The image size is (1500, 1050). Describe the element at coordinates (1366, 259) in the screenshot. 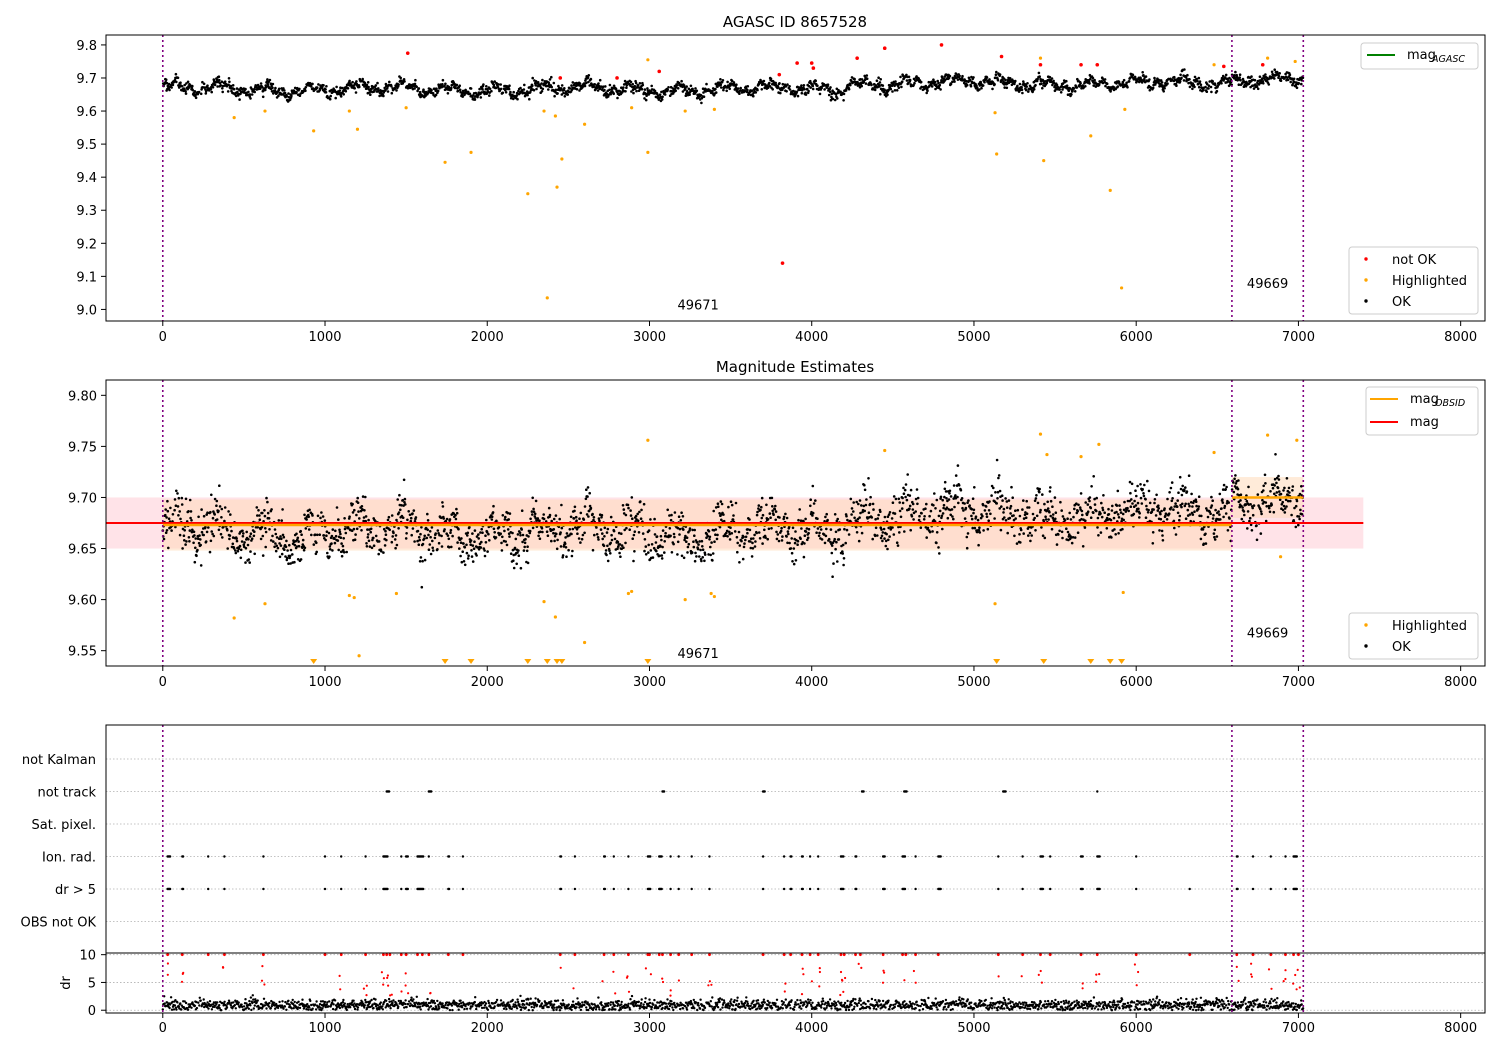

I see `panel1-legend-marker` at that location.